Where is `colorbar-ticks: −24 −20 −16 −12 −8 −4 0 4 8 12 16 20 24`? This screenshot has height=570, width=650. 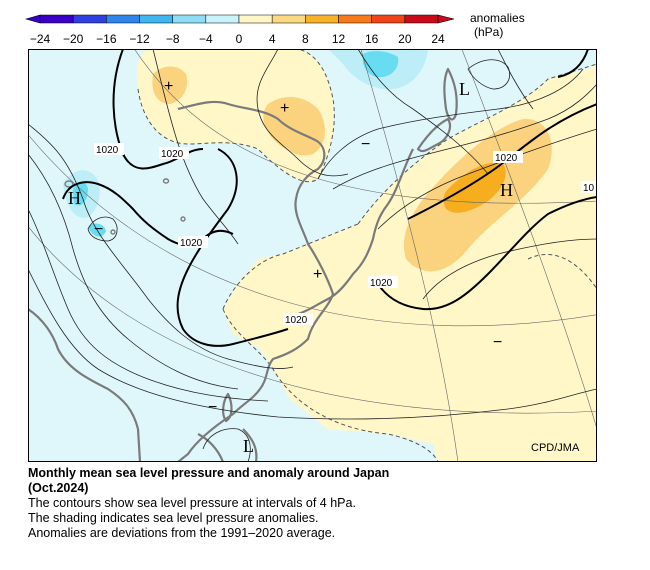 colorbar-ticks: −24 −20 −16 −12 −8 −4 0 4 8 12 16 20 24 is located at coordinates (237, 39).